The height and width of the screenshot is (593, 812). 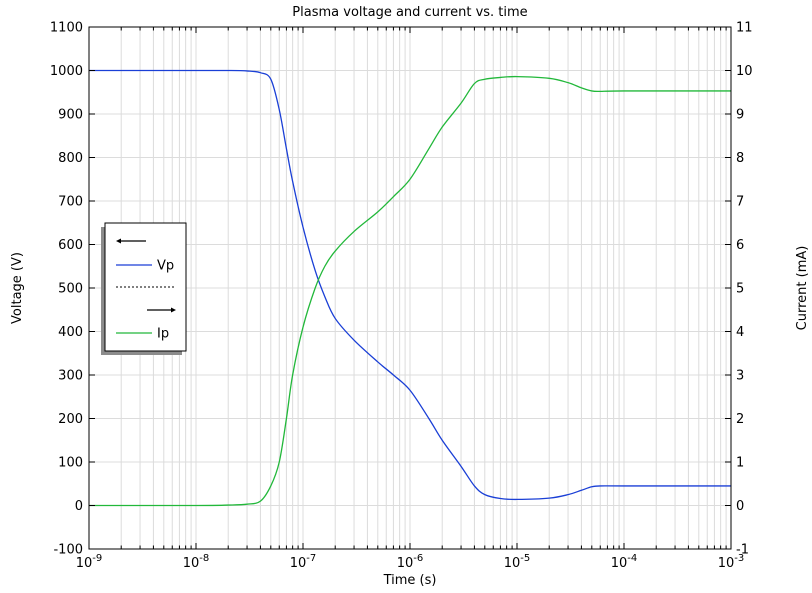 I want to click on chart-title: Plasma voltage and current vs. time, so click(x=409, y=12).